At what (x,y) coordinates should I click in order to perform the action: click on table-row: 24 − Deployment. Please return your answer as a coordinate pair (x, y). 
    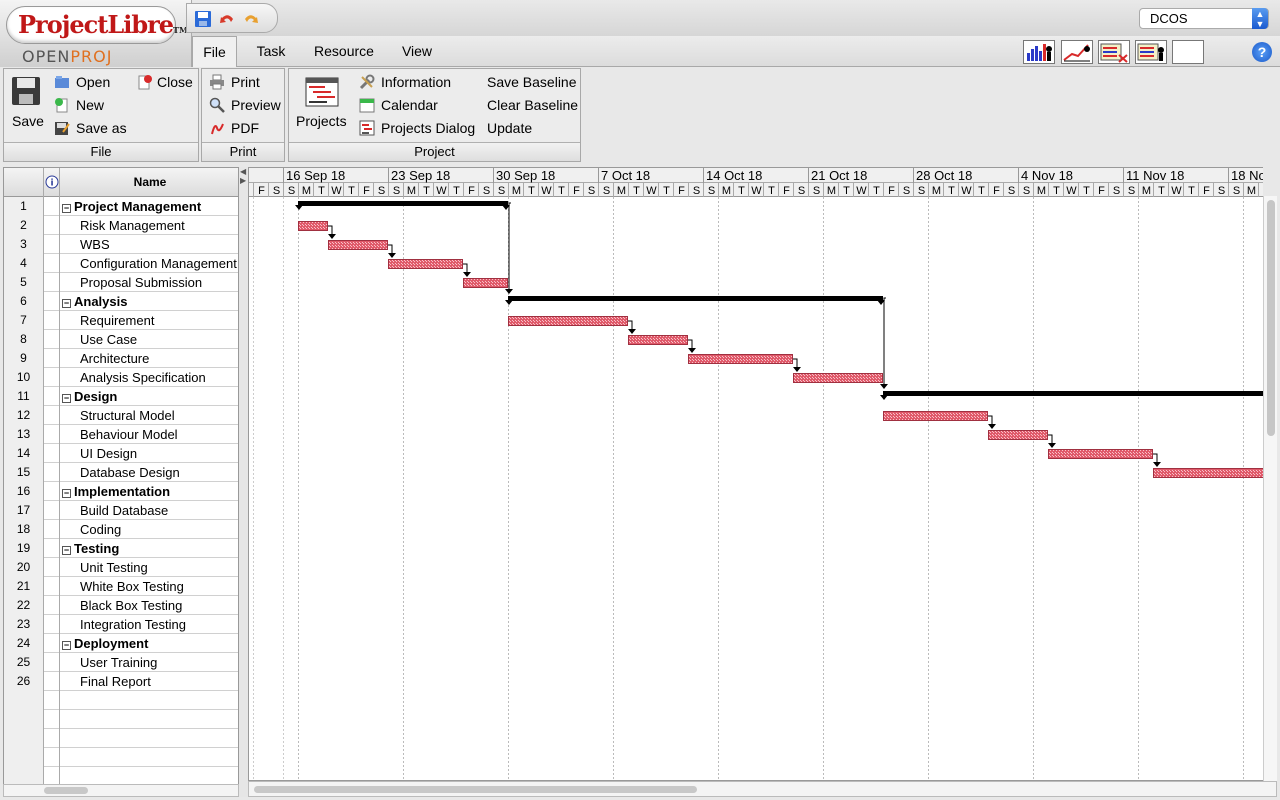
    Looking at the image, I should click on (121, 643).